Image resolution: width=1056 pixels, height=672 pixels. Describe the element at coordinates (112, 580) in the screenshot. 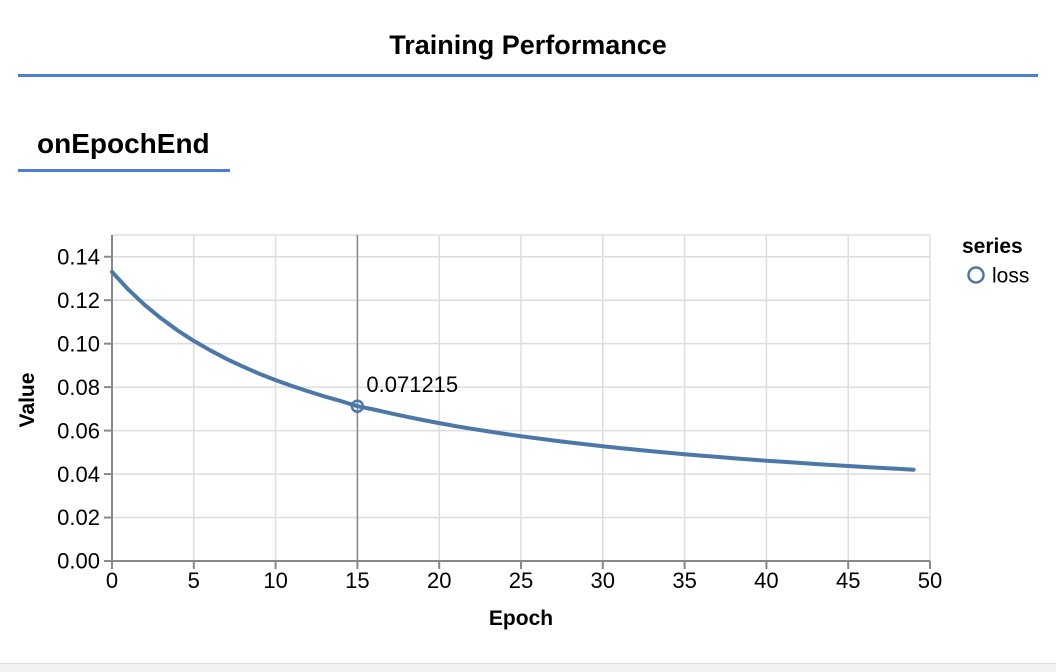

I see `x-axis-tick-label: 0` at that location.